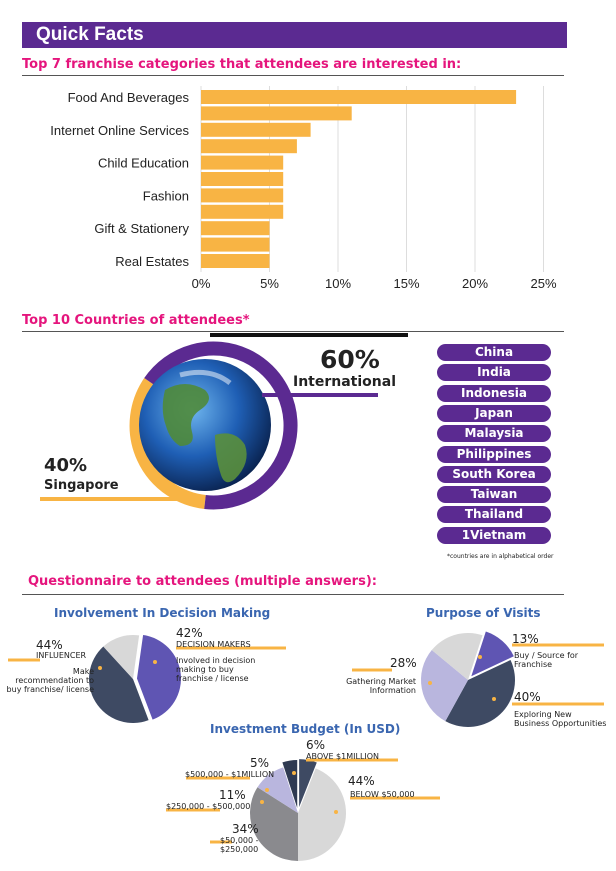 This screenshot has width=616, height=871. Describe the element at coordinates (494, 535) in the screenshot. I see `country-pill: 1Vietnam` at that location.